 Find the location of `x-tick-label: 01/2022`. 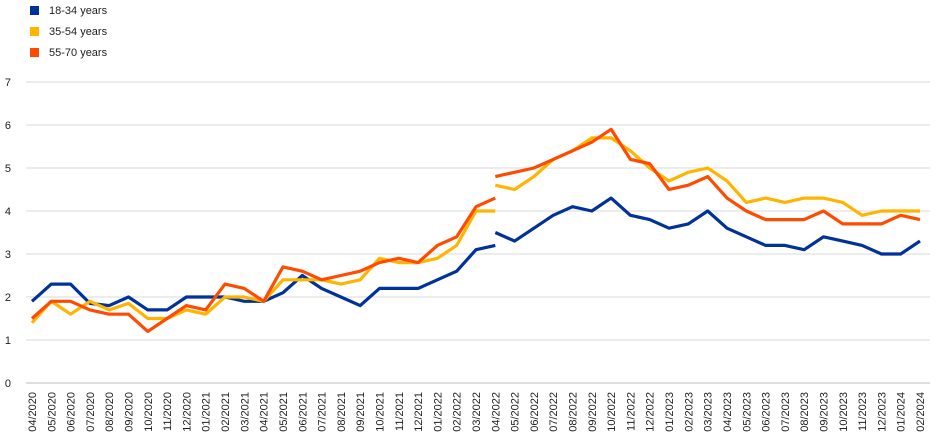

x-tick-label: 01/2022 is located at coordinates (438, 412).